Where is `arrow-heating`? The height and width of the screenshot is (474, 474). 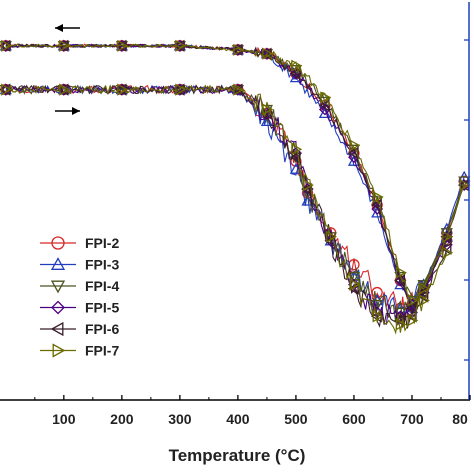
arrow-heating is located at coordinates (67, 111).